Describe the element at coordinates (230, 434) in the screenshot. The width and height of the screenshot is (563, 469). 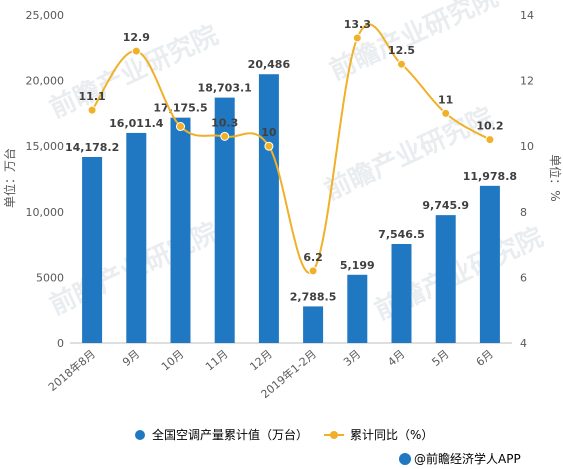
I see `legend-bar-label: 全国空调产量累计值（万台）` at that location.